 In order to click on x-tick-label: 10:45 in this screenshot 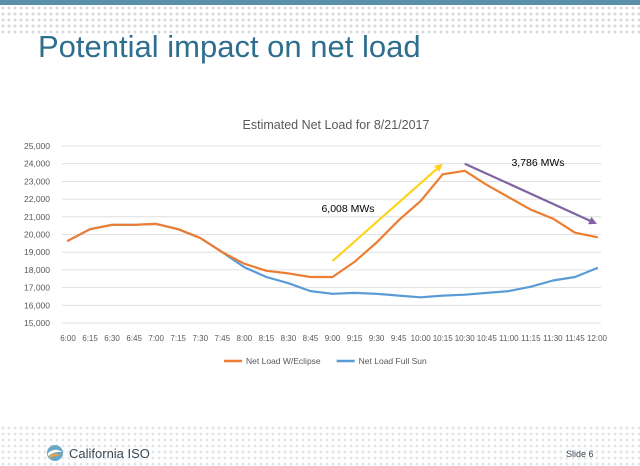, I will do `click(487, 338)`.